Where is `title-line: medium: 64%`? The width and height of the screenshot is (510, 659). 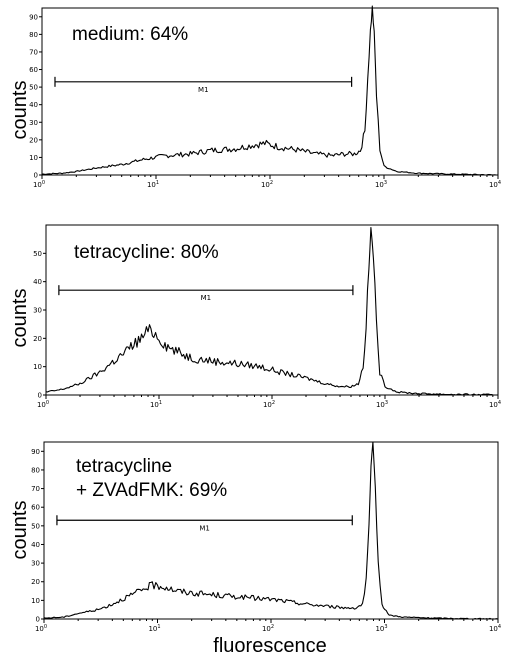
title-line: medium: 64% is located at coordinates (130, 34).